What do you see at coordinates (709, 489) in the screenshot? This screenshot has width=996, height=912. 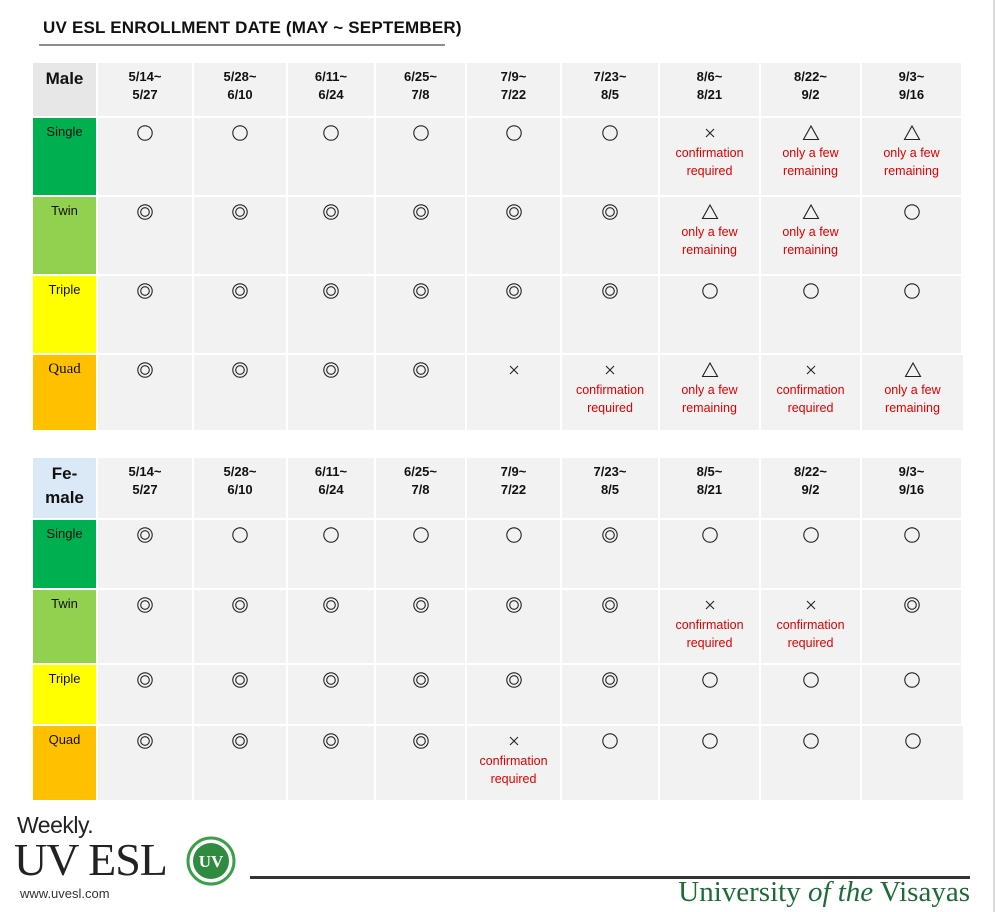 I see `date-range-end: 8/21` at bounding box center [709, 489].